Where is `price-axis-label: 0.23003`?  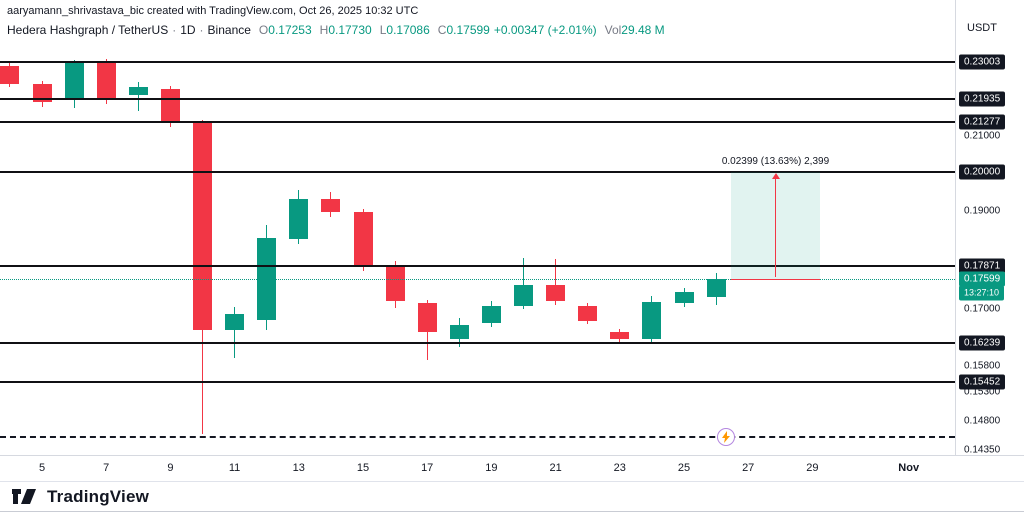 price-axis-label: 0.23003 is located at coordinates (982, 62).